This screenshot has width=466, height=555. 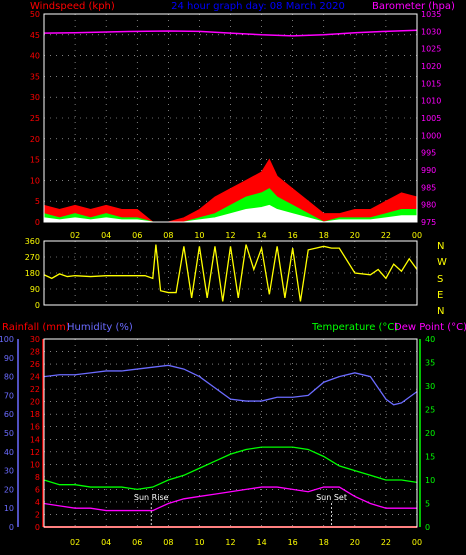 I want to click on time-tick-label: 10, so click(x=199, y=235).